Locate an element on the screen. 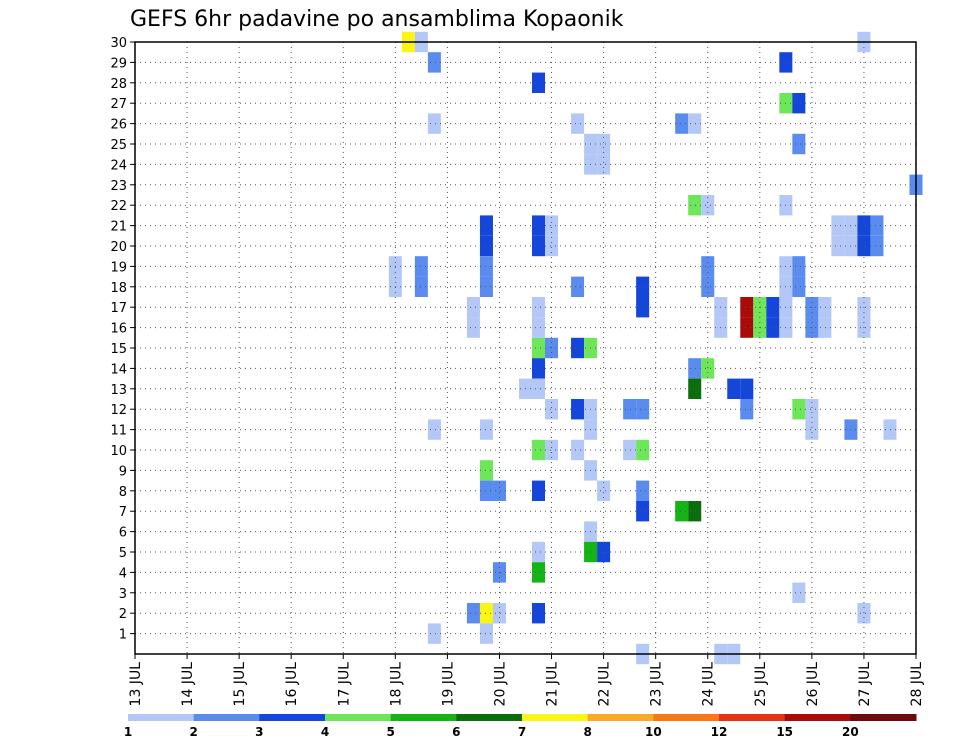  colorbar-label: 7 is located at coordinates (522, 732).